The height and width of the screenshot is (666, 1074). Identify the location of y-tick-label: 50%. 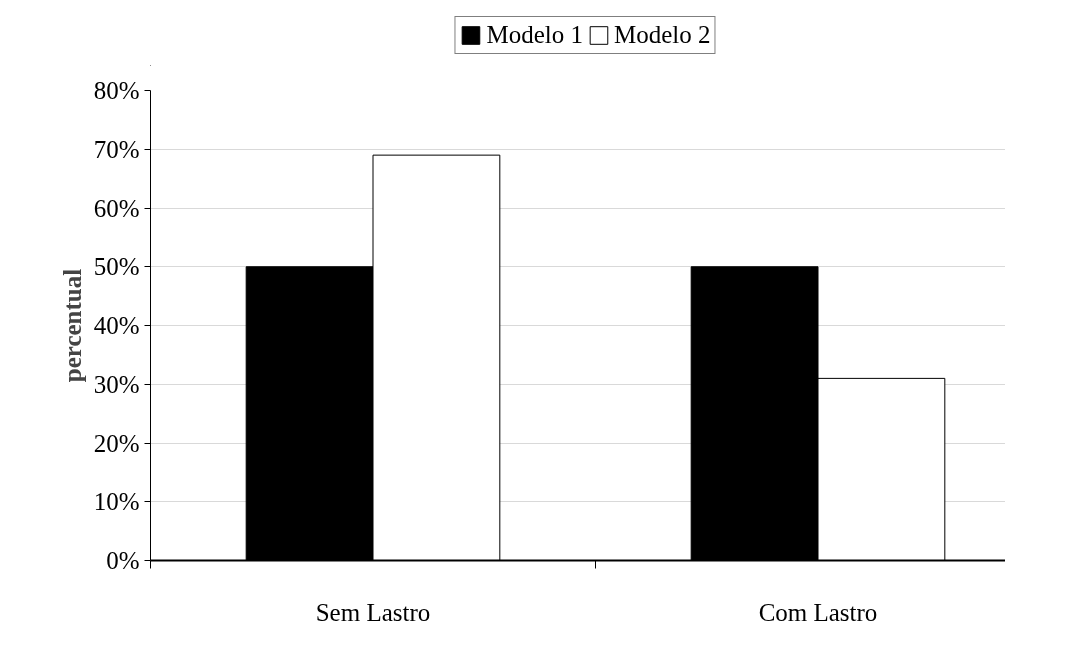
(116, 267).